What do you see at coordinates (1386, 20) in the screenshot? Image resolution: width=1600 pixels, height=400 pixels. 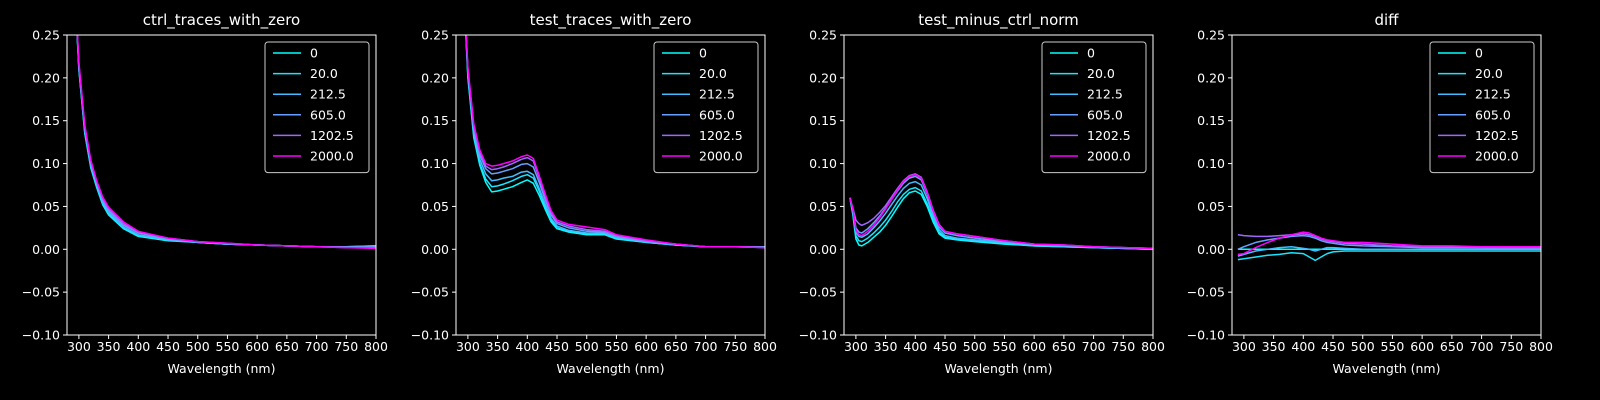 I see `chart-title: diff` at bounding box center [1386, 20].